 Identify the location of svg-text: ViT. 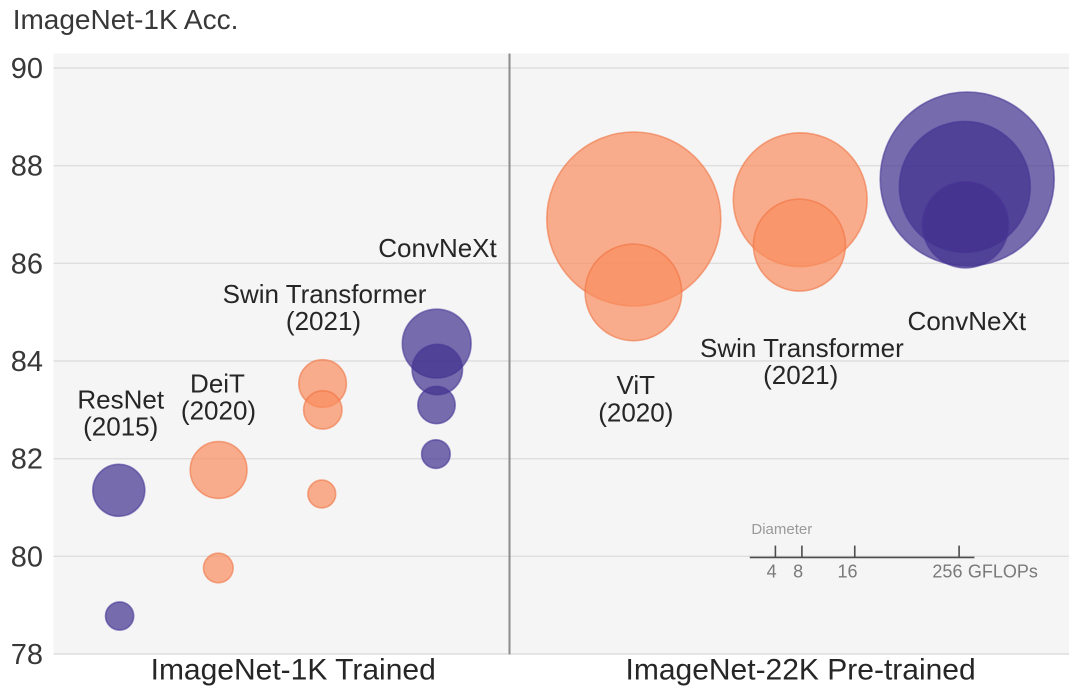
(636, 385).